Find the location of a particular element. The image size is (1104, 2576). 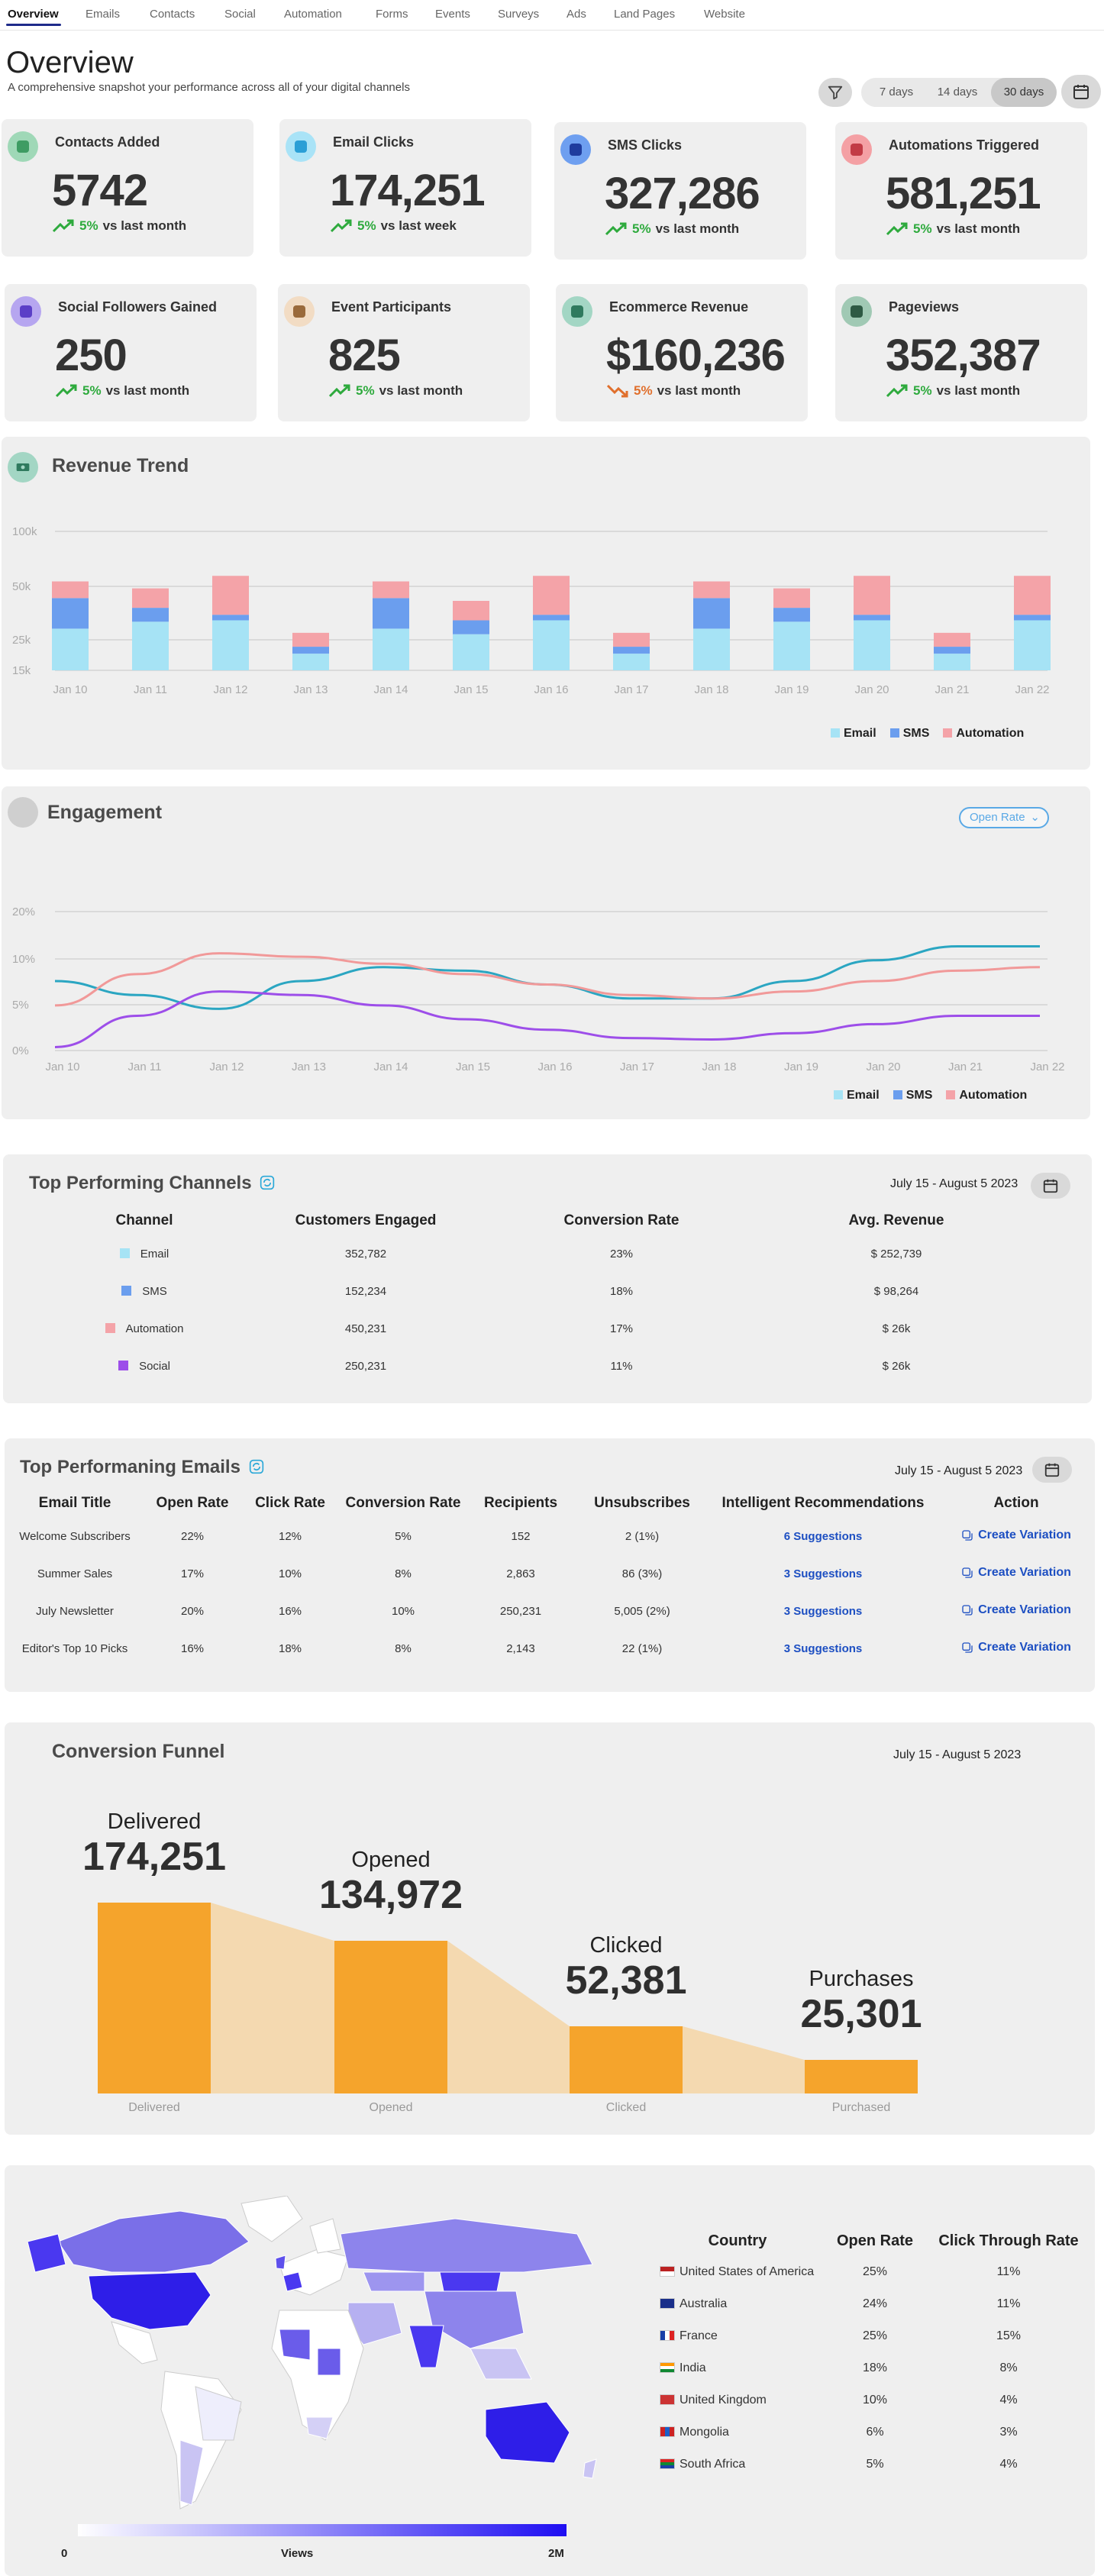

col-action: Action is located at coordinates (1016, 1503).